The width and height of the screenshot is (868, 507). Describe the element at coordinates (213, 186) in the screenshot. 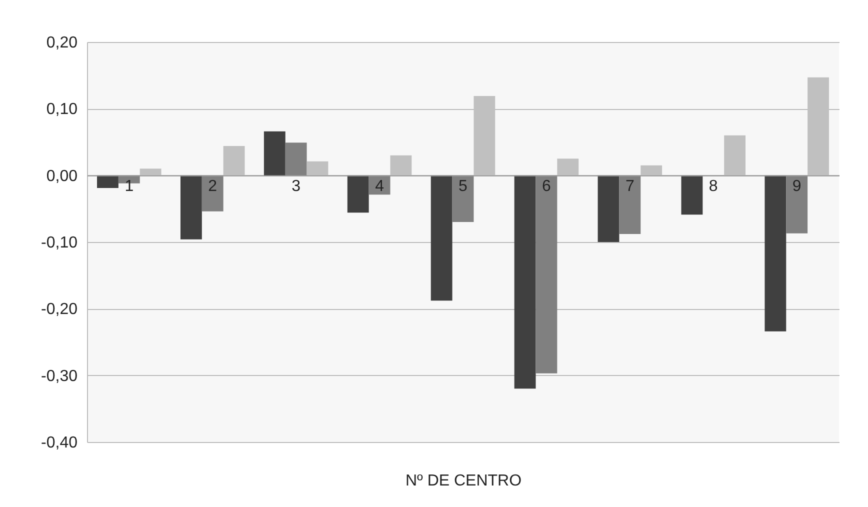

I see `x-tick-label: 2` at that location.